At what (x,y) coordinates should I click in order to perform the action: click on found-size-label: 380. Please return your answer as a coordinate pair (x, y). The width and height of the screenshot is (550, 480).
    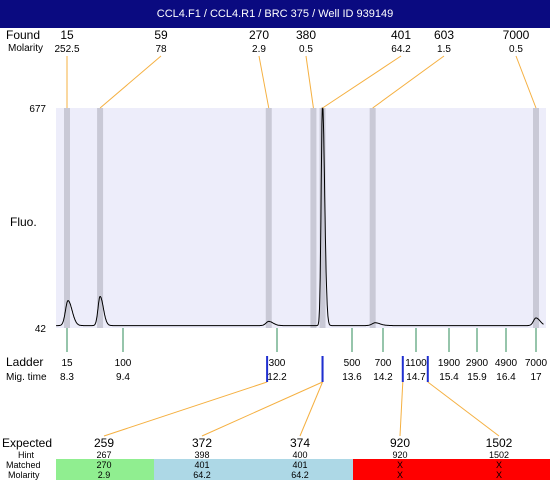
    Looking at the image, I should click on (306, 35).